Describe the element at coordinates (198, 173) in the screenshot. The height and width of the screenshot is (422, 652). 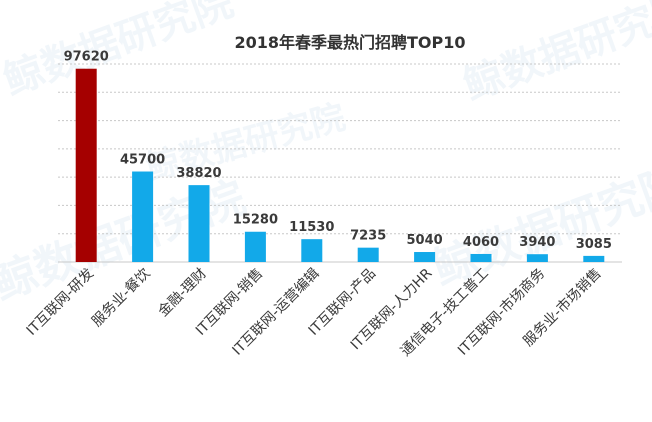
I see `data-label: 38820` at that location.